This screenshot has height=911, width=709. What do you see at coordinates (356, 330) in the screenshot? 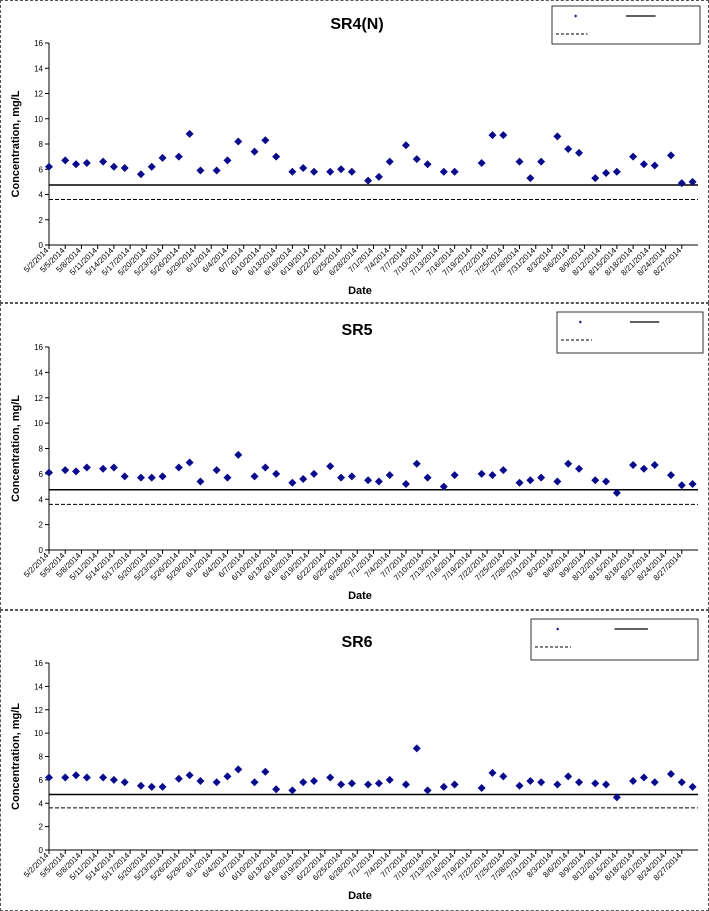
I see `chart-title: SR5` at bounding box center [356, 330].